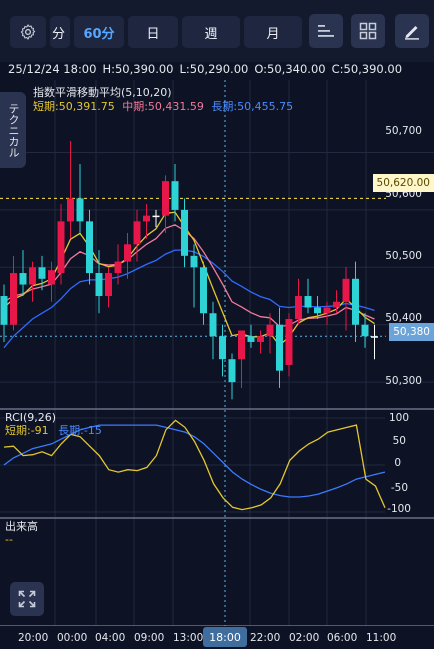  Describe the element at coordinates (225, 637) in the screenshot. I see `crosshair-time-badge: 18:00` at that location.